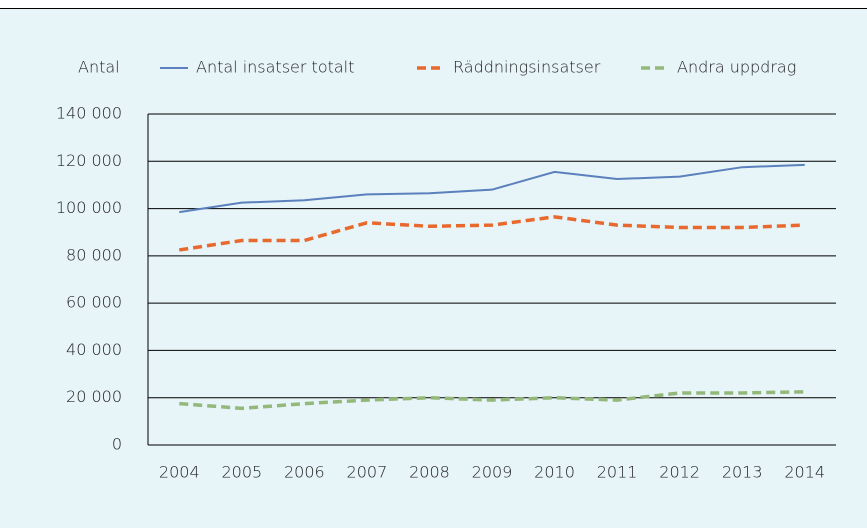  Describe the element at coordinates (275, 67) in the screenshot. I see `legend-label: Antal insatser totalt` at that location.